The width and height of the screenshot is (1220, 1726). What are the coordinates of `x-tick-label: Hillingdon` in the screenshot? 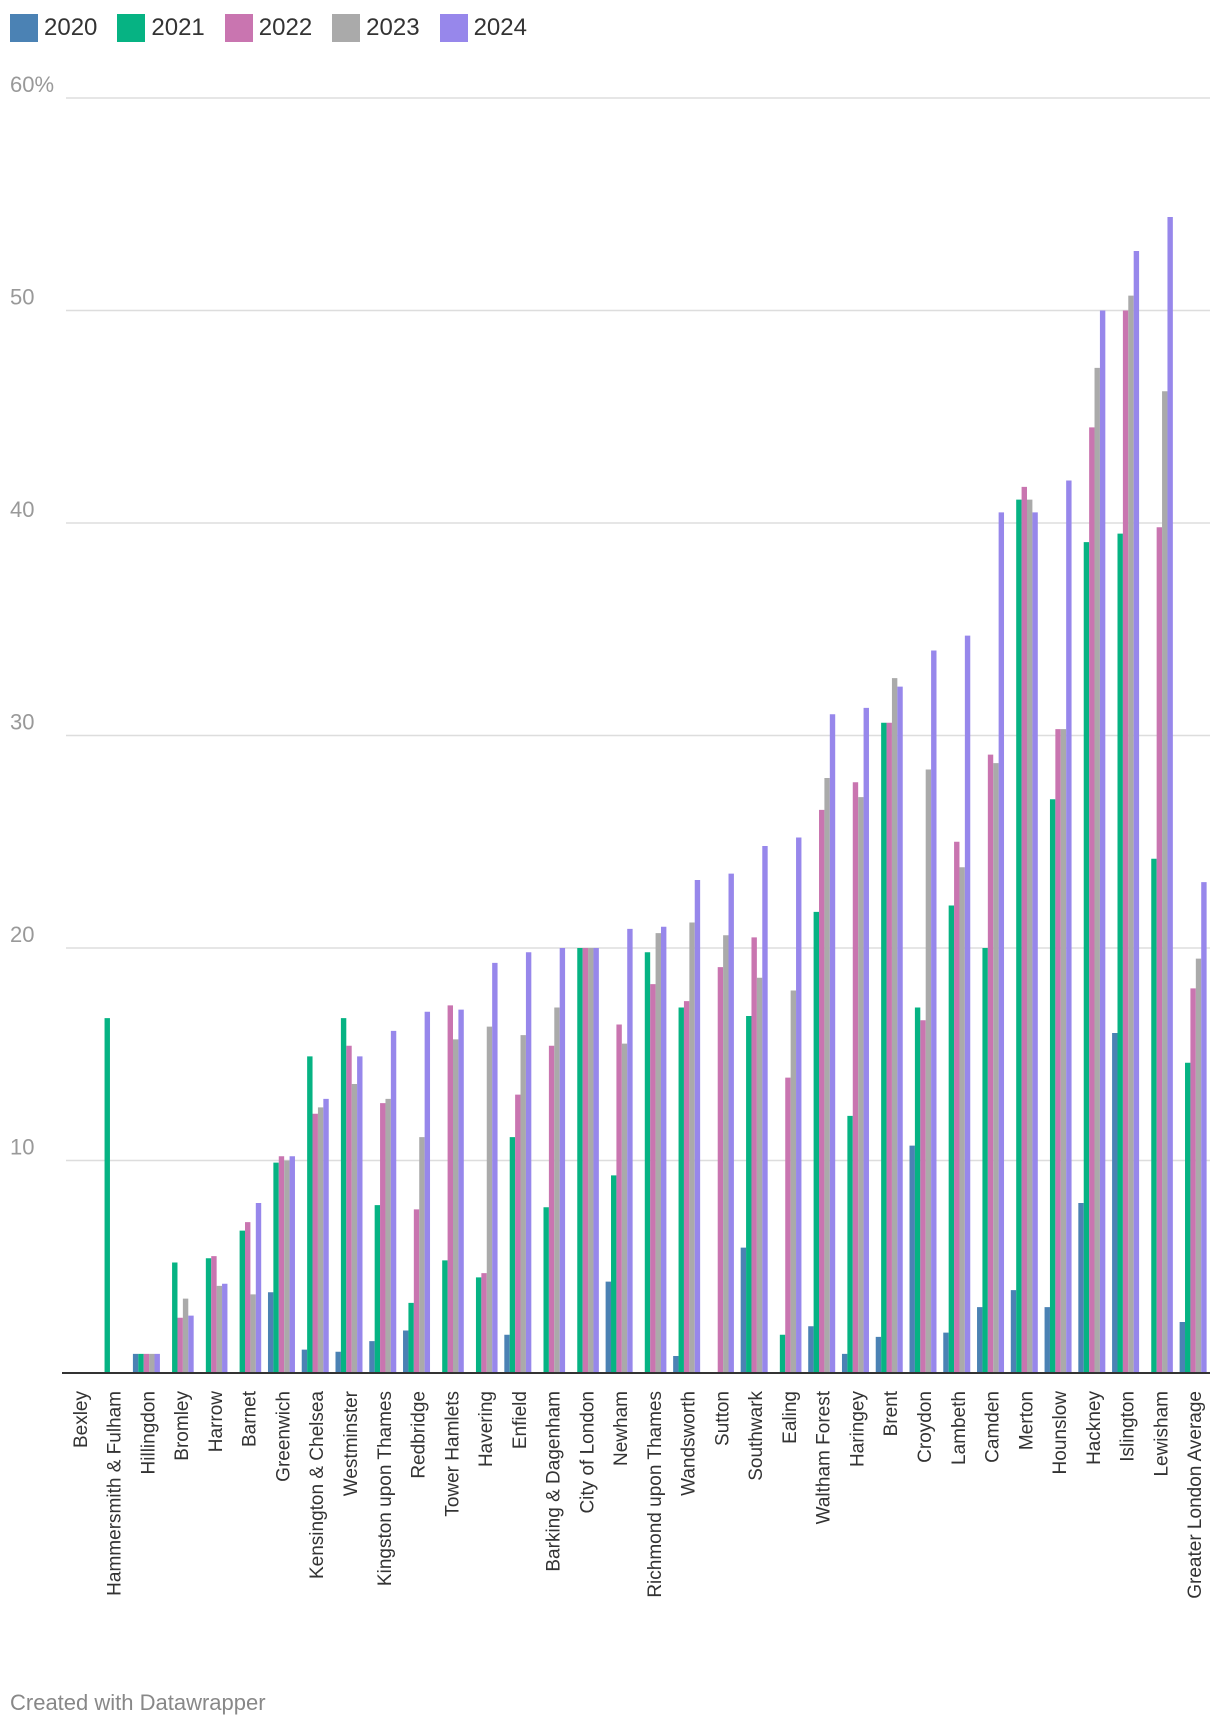 It's located at (148, 1432).